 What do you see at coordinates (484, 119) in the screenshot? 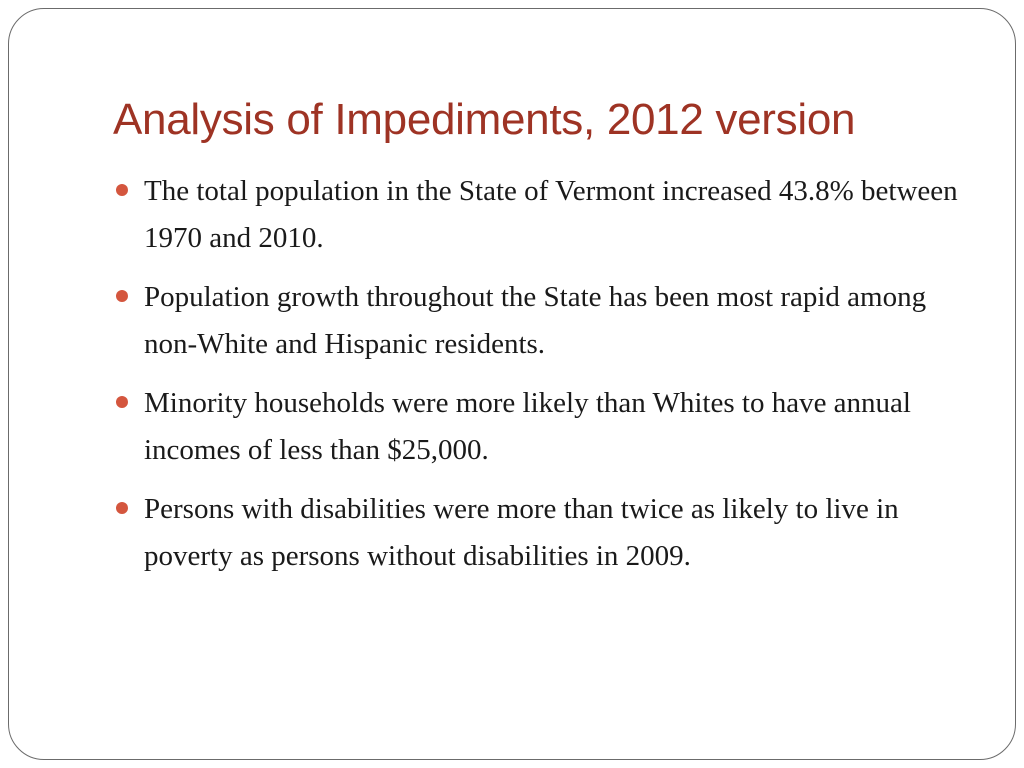
I see `slide-title: Analysis of Impediments, 2012 version` at bounding box center [484, 119].